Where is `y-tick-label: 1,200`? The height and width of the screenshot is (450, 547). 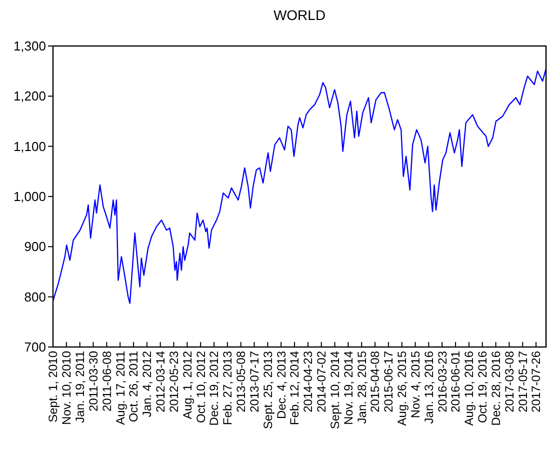
y-tick-label: 1,200 is located at coordinates (29, 96).